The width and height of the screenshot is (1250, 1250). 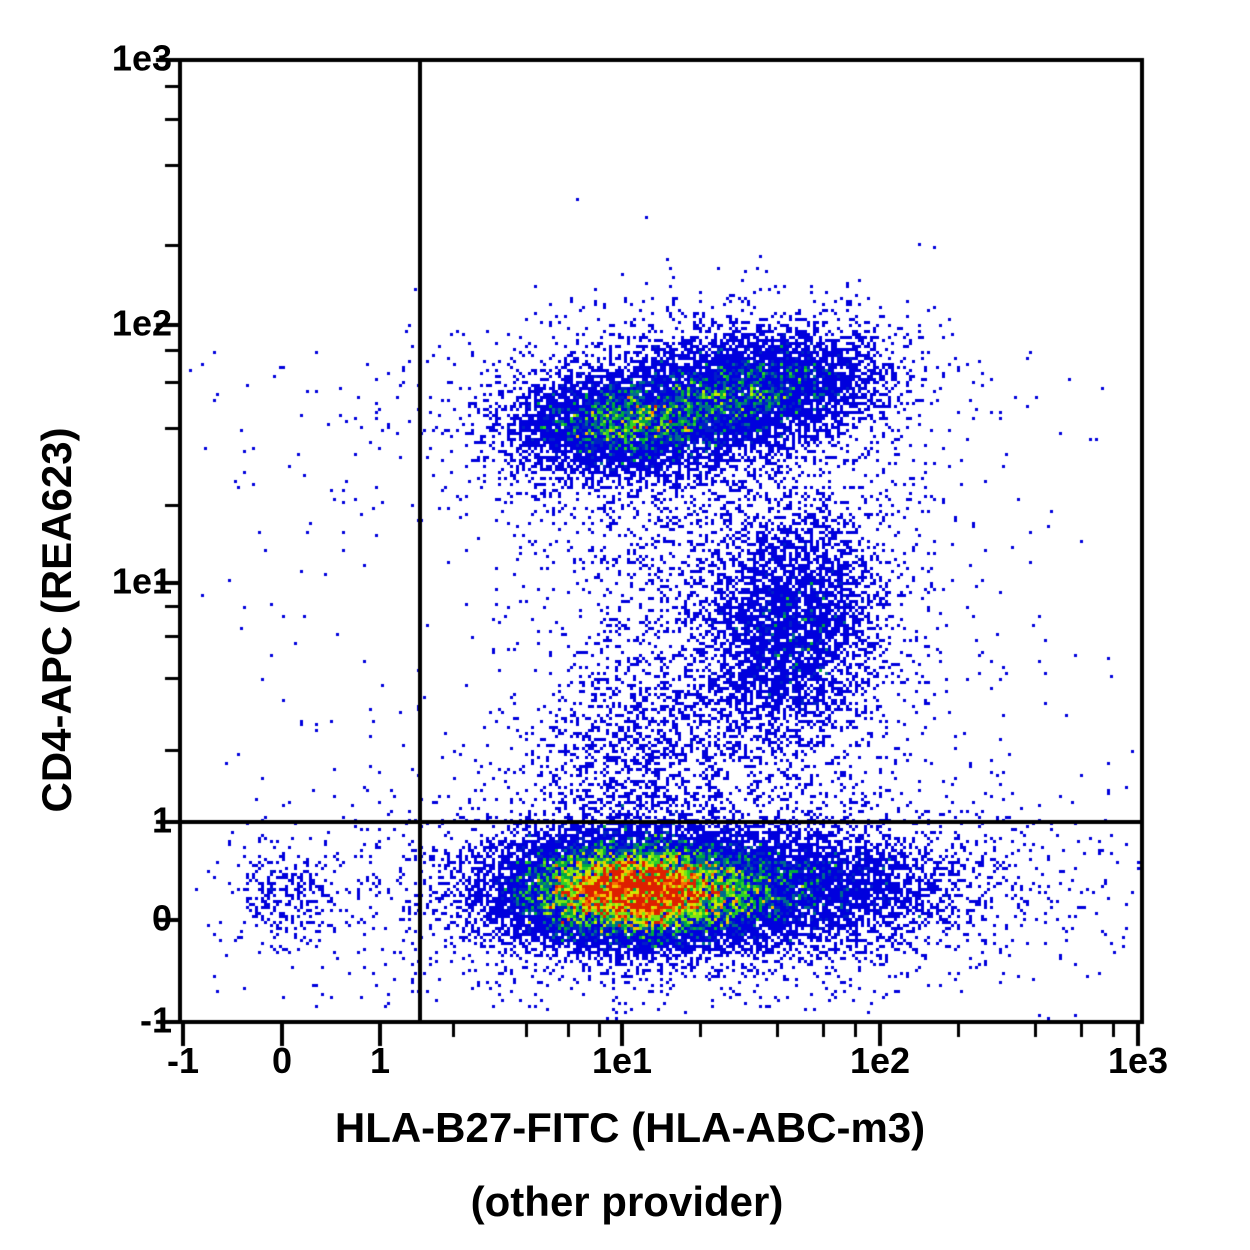 I want to click on x-axis-title: HLA-B27-FITC (HLA-ABC-m3), so click(x=630, y=1127).